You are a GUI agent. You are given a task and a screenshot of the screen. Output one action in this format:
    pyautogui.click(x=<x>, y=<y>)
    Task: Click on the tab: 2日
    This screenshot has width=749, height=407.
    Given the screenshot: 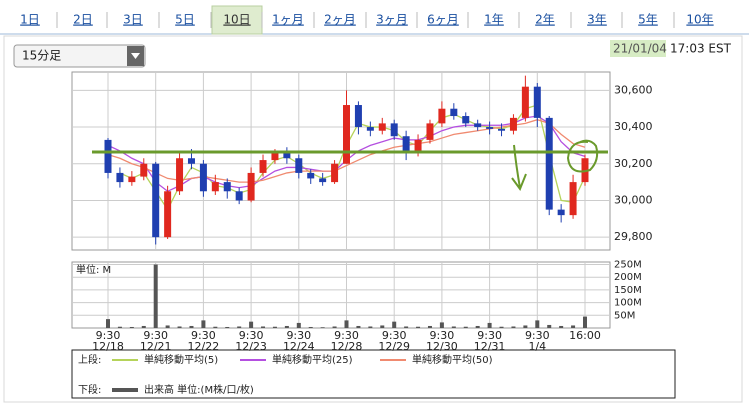 What is the action you would take?
    pyautogui.click(x=83, y=20)
    